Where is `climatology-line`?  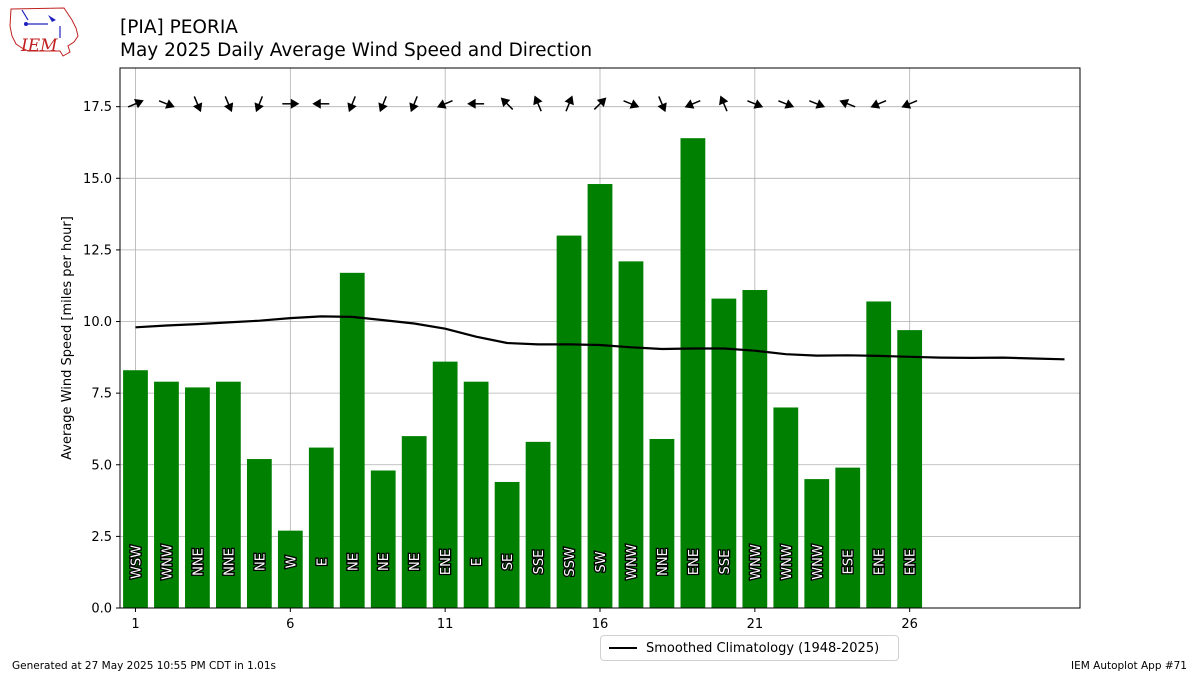
climatology-line is located at coordinates (600, 338).